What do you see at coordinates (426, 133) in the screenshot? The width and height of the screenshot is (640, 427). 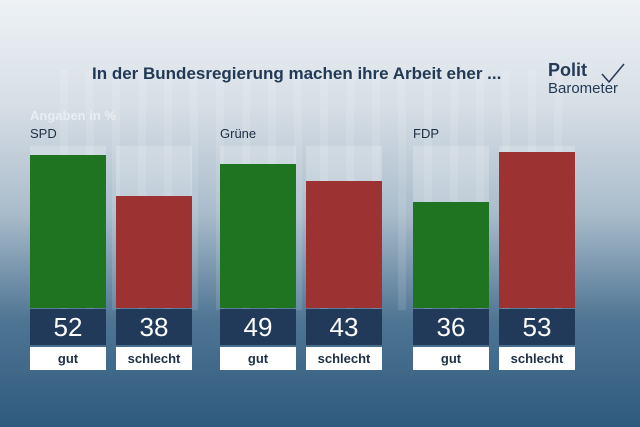 I see `panel-title: FDP` at bounding box center [426, 133].